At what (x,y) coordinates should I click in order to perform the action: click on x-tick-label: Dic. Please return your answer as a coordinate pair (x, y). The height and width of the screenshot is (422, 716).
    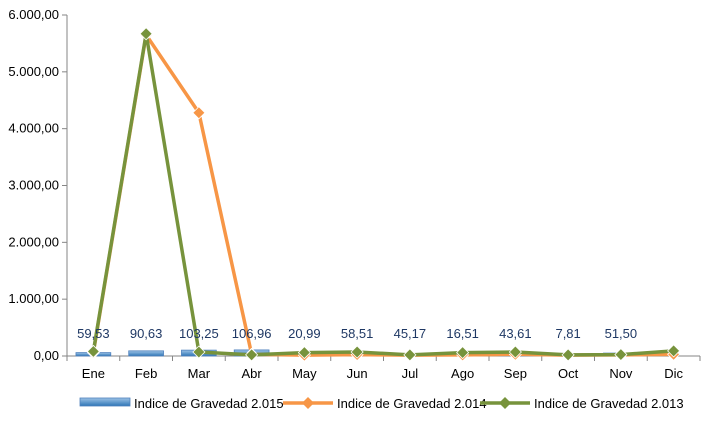
    Looking at the image, I should click on (673, 373).